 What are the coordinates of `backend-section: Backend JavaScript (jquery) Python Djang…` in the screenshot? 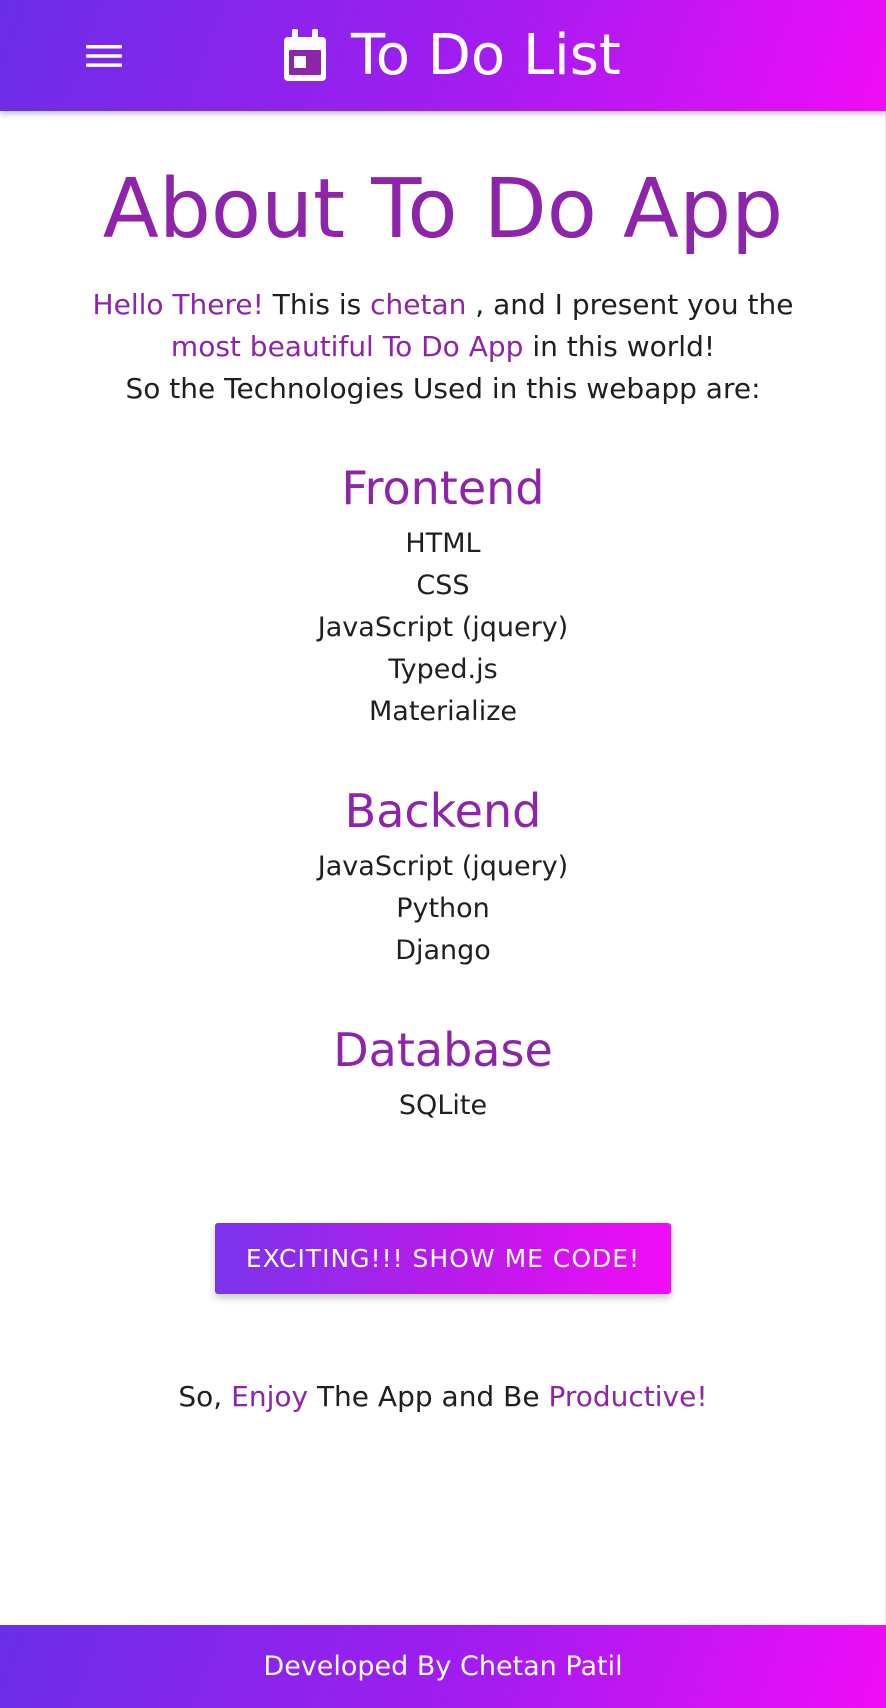 It's located at (443, 878).